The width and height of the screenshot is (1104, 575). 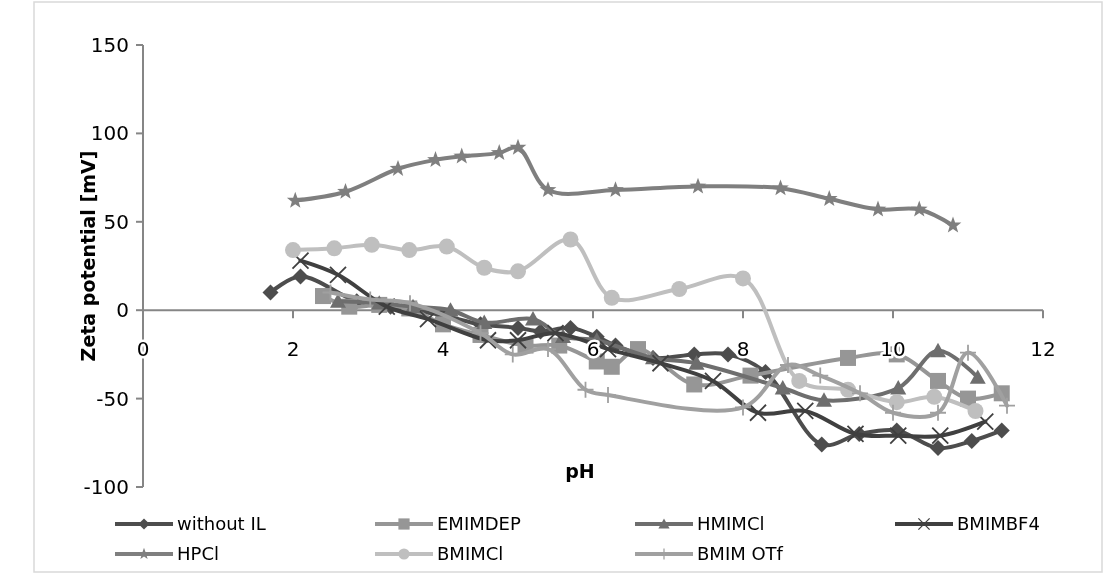 I want to click on x-tick-label: 0, so click(x=143, y=349).